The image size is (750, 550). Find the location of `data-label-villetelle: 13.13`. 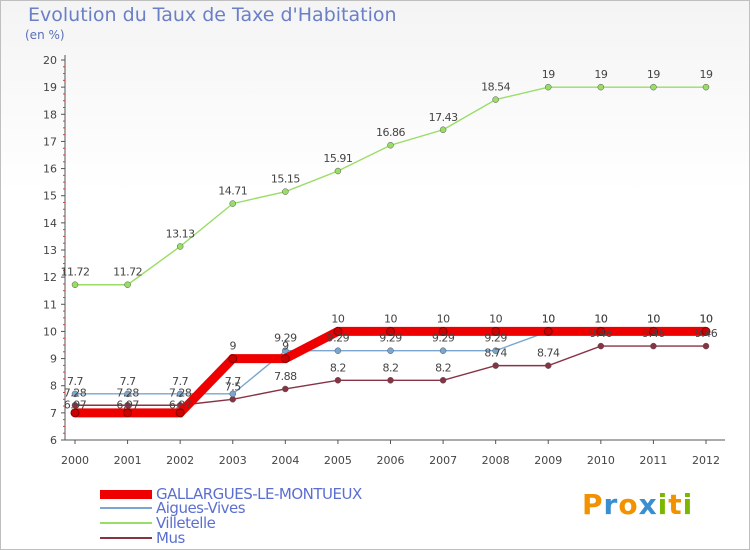

data-label-villetelle: 13.13 is located at coordinates (180, 233).